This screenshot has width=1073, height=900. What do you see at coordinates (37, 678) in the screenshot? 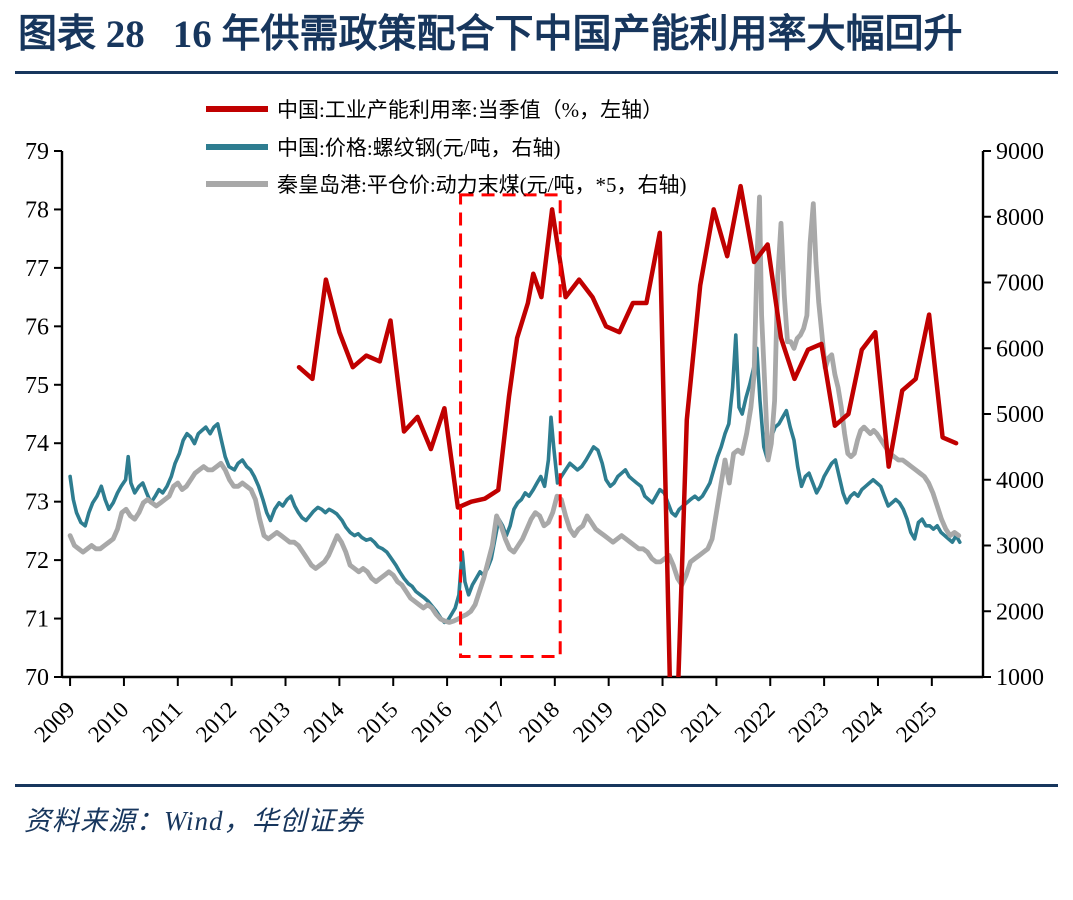
I see `left-axis-tick-label: 70` at bounding box center [37, 678].